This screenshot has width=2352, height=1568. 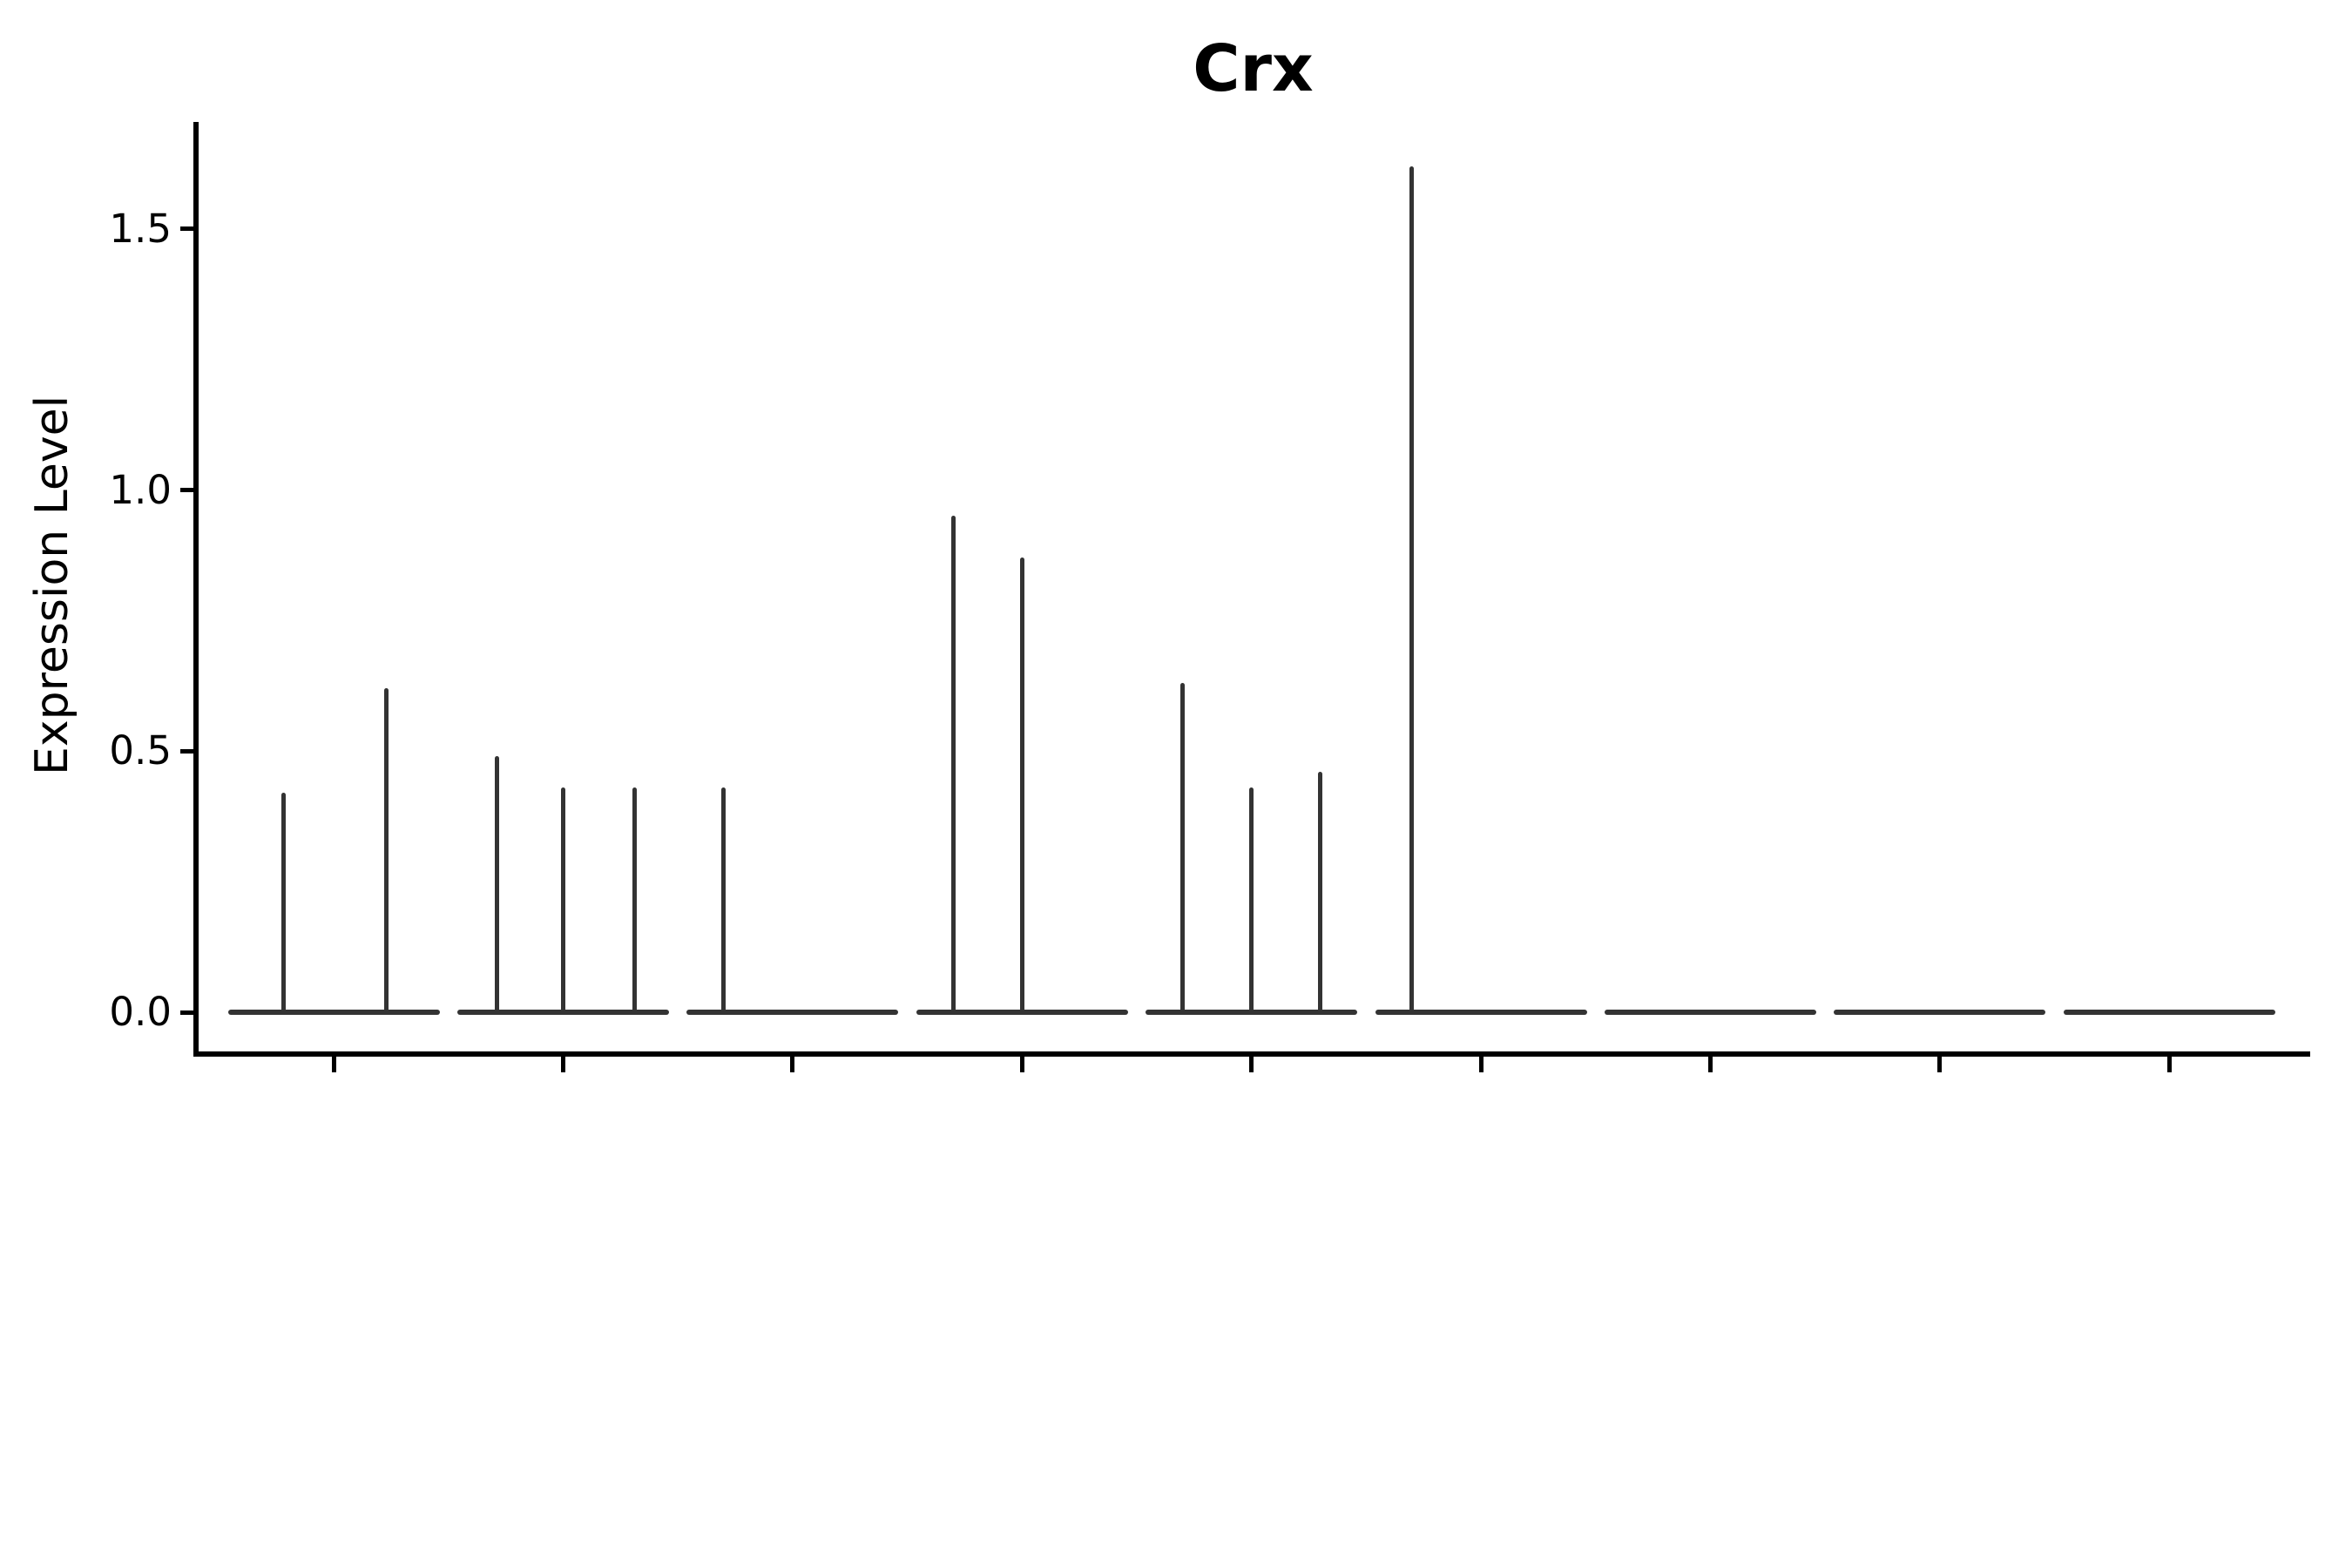 I want to click on x-axis-spine, so click(x=1251, y=1054).